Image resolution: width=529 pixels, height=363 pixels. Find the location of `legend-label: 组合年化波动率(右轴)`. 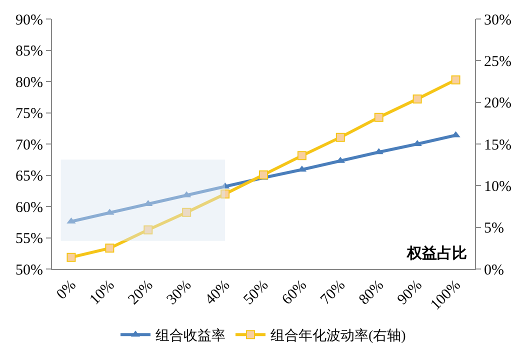

legend-label: 组合年化波动率(右轴) is located at coordinates (338, 336).